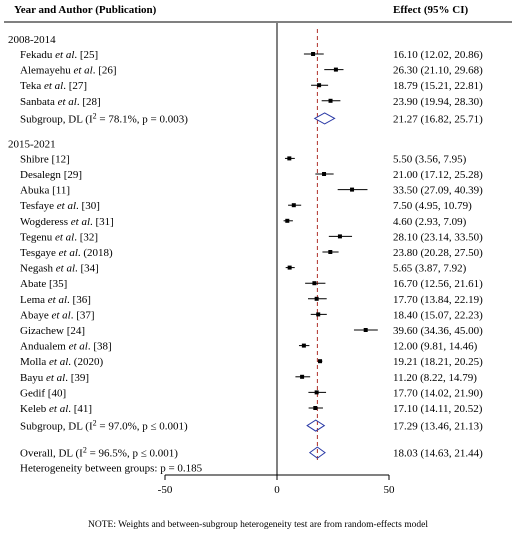 The width and height of the screenshot is (516, 539). Describe the element at coordinates (32, 40) in the screenshot. I see `group-label: 2008-2014` at that location.